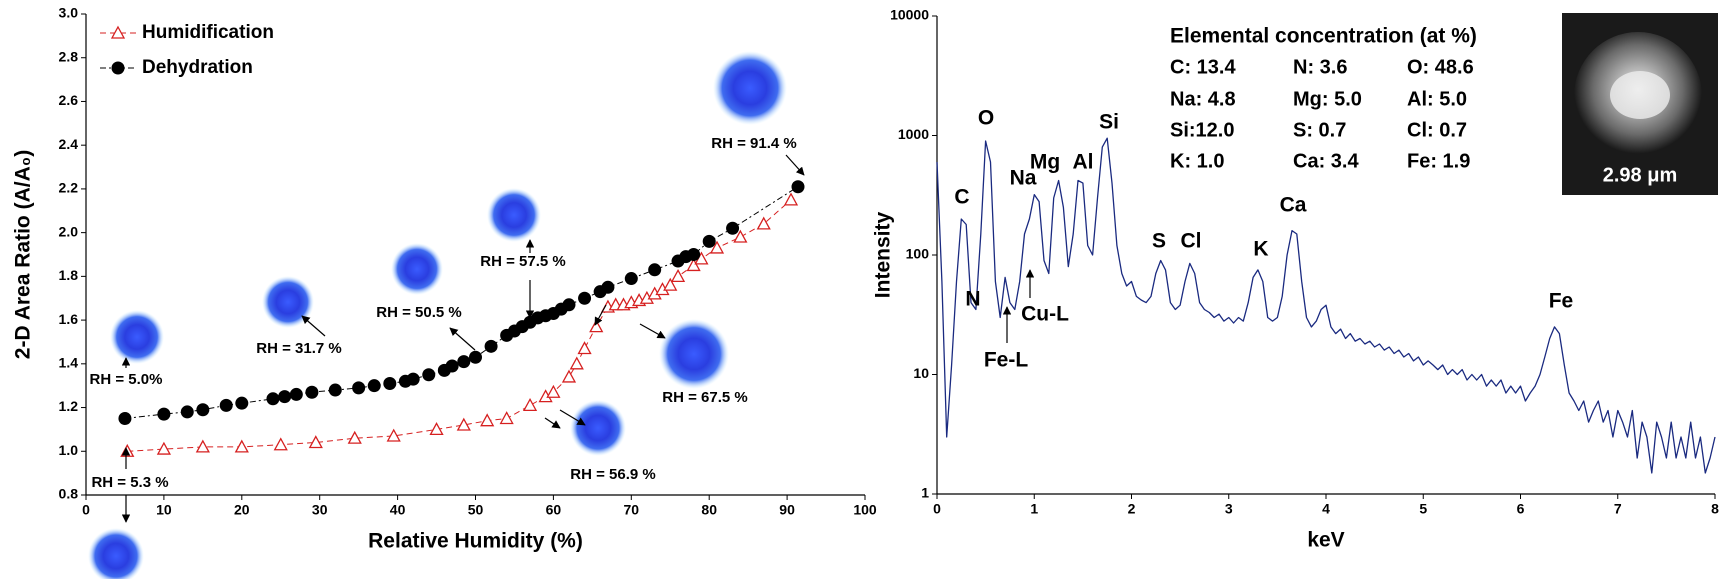 The height and width of the screenshot is (579, 1722). What do you see at coordinates (69, 363) in the screenshot?
I see `y-tick-label: 1.4` at bounding box center [69, 363].